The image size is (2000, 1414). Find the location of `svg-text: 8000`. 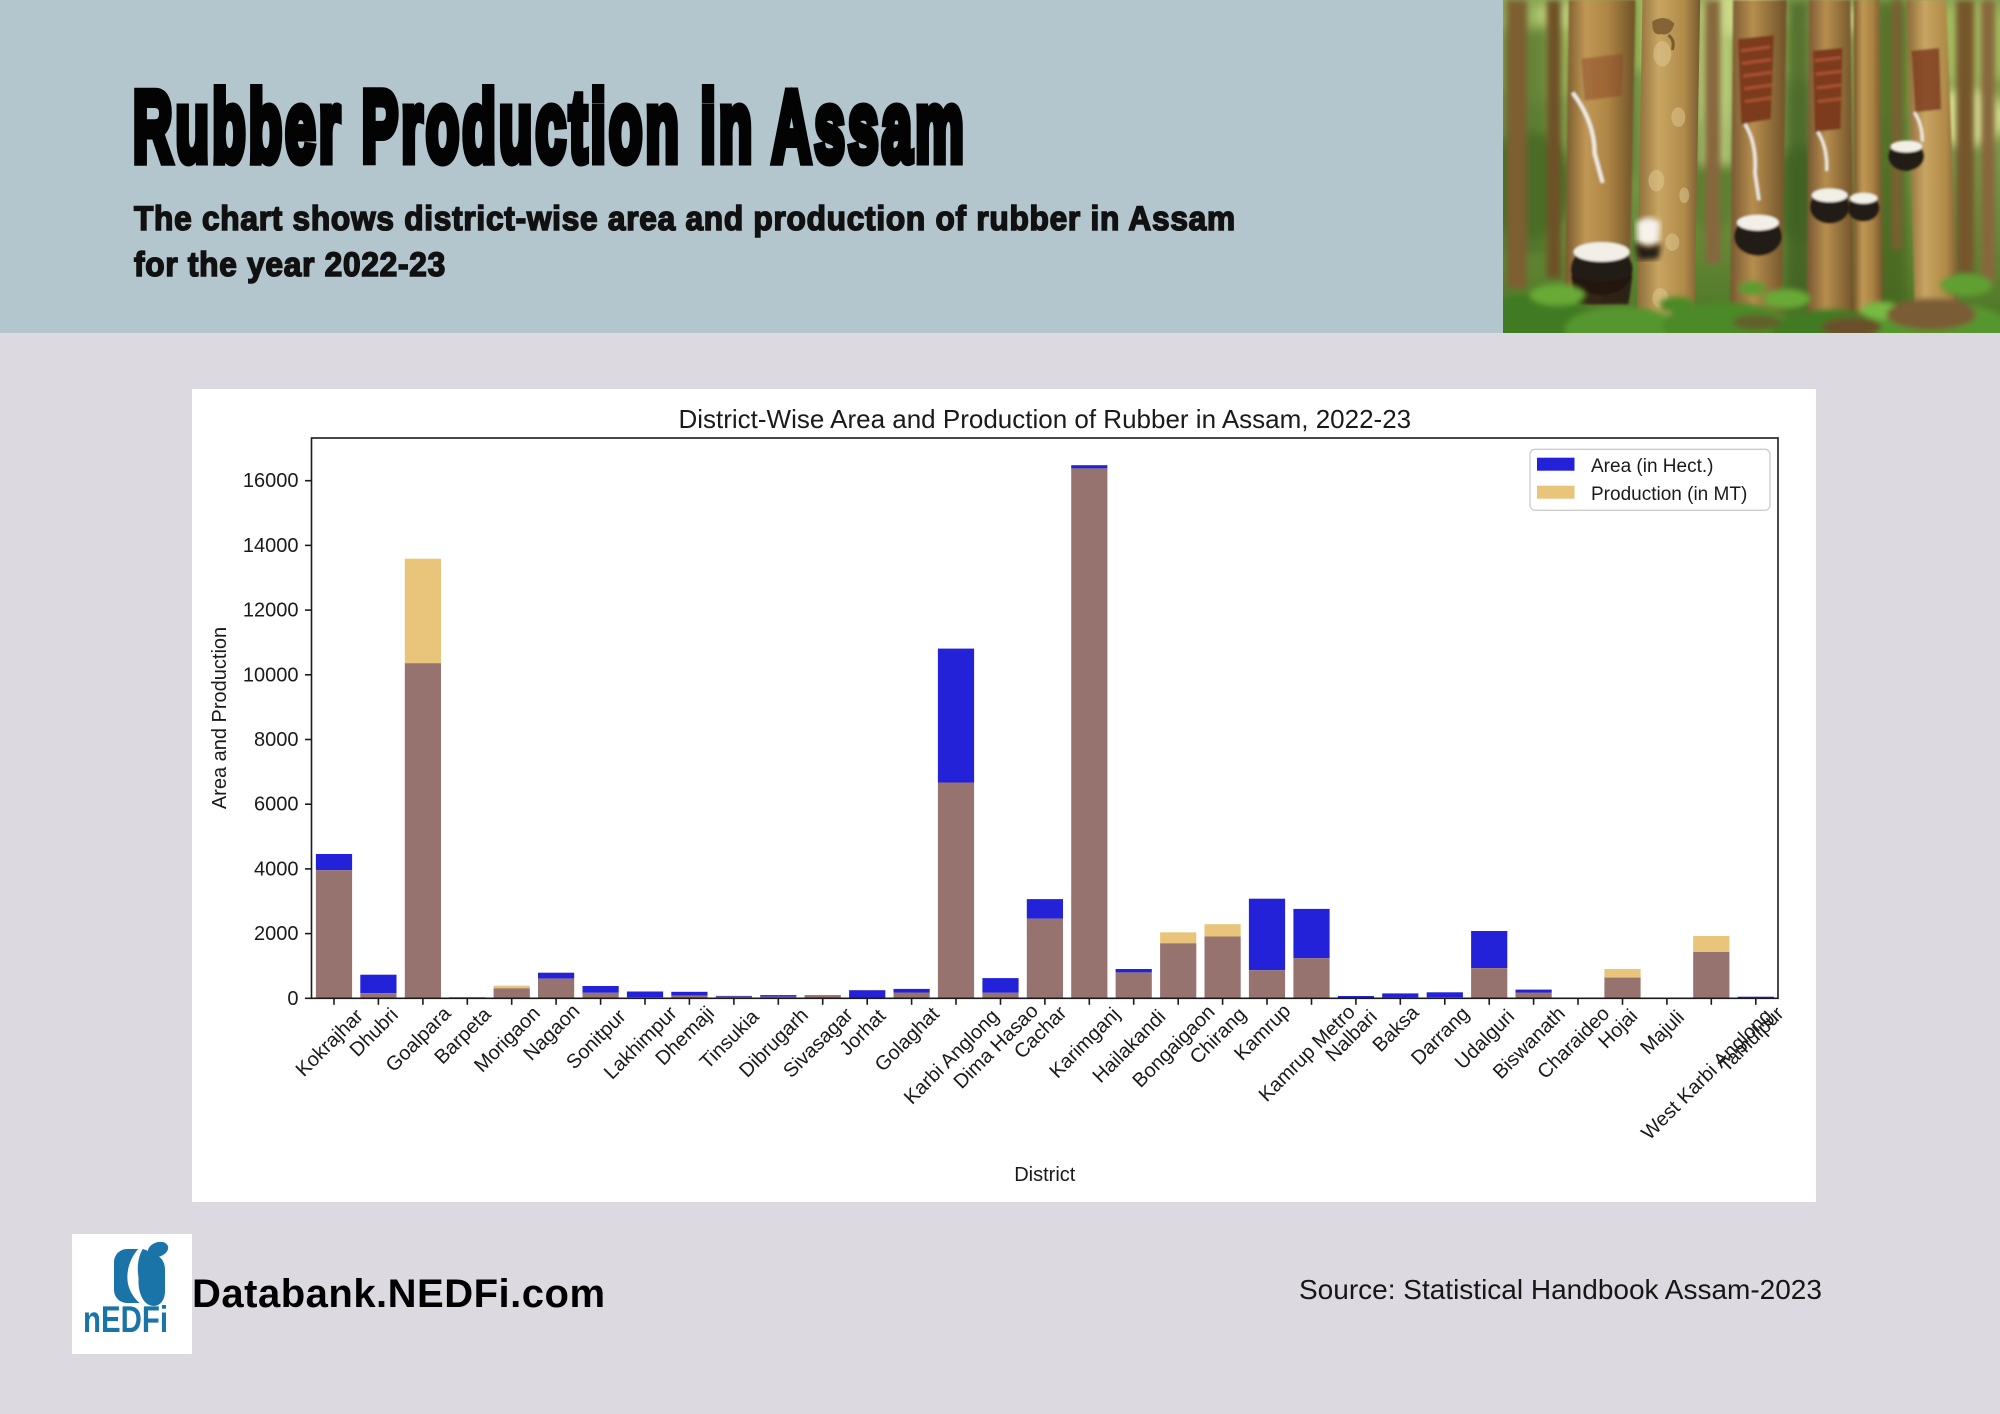

svg-text: 8000 is located at coordinates (276, 740).